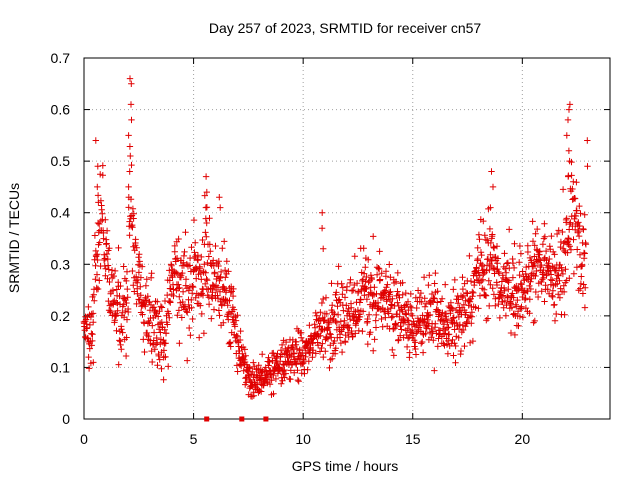 This screenshot has width=640, height=480. I want to click on y-tick-label: 0.1, so click(61, 367).